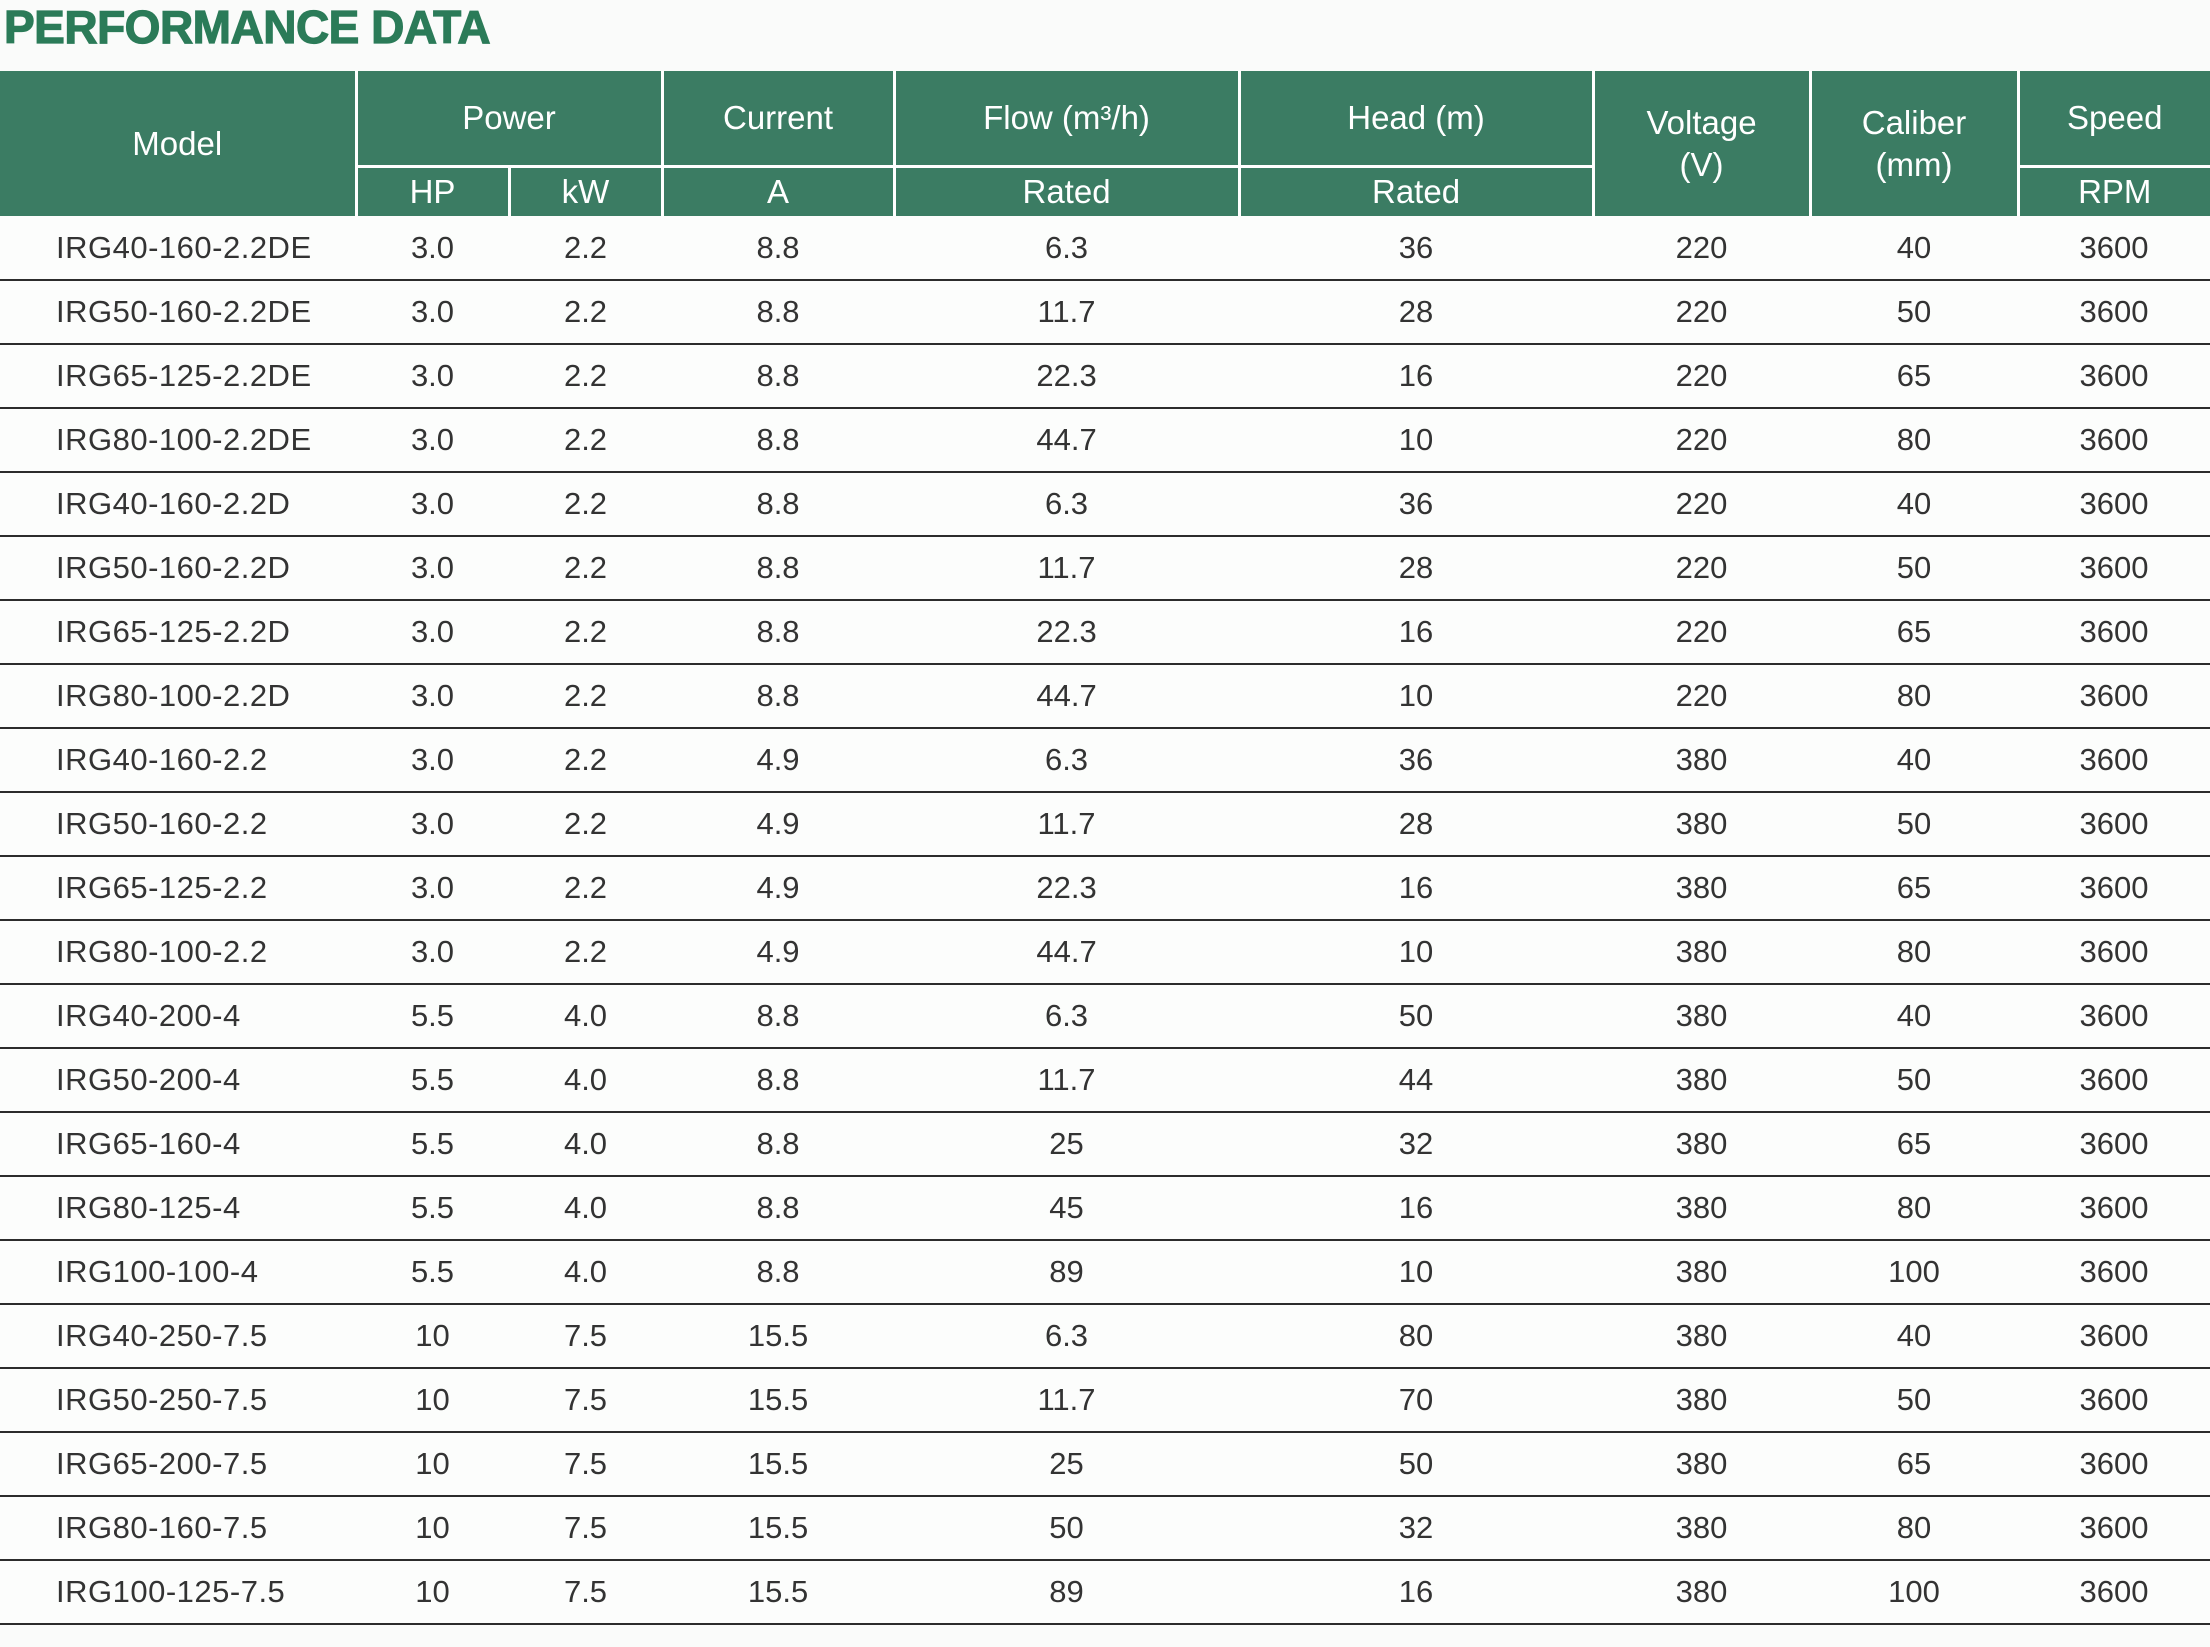 This screenshot has height=1647, width=2210. What do you see at coordinates (178, 376) in the screenshot?
I see `cell-model: IRG65-125-2.2DE` at bounding box center [178, 376].